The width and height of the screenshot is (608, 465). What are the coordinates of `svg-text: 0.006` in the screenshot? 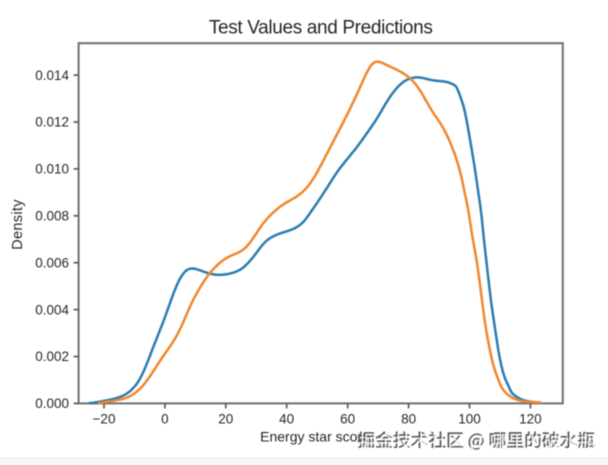 It's located at (52, 262).